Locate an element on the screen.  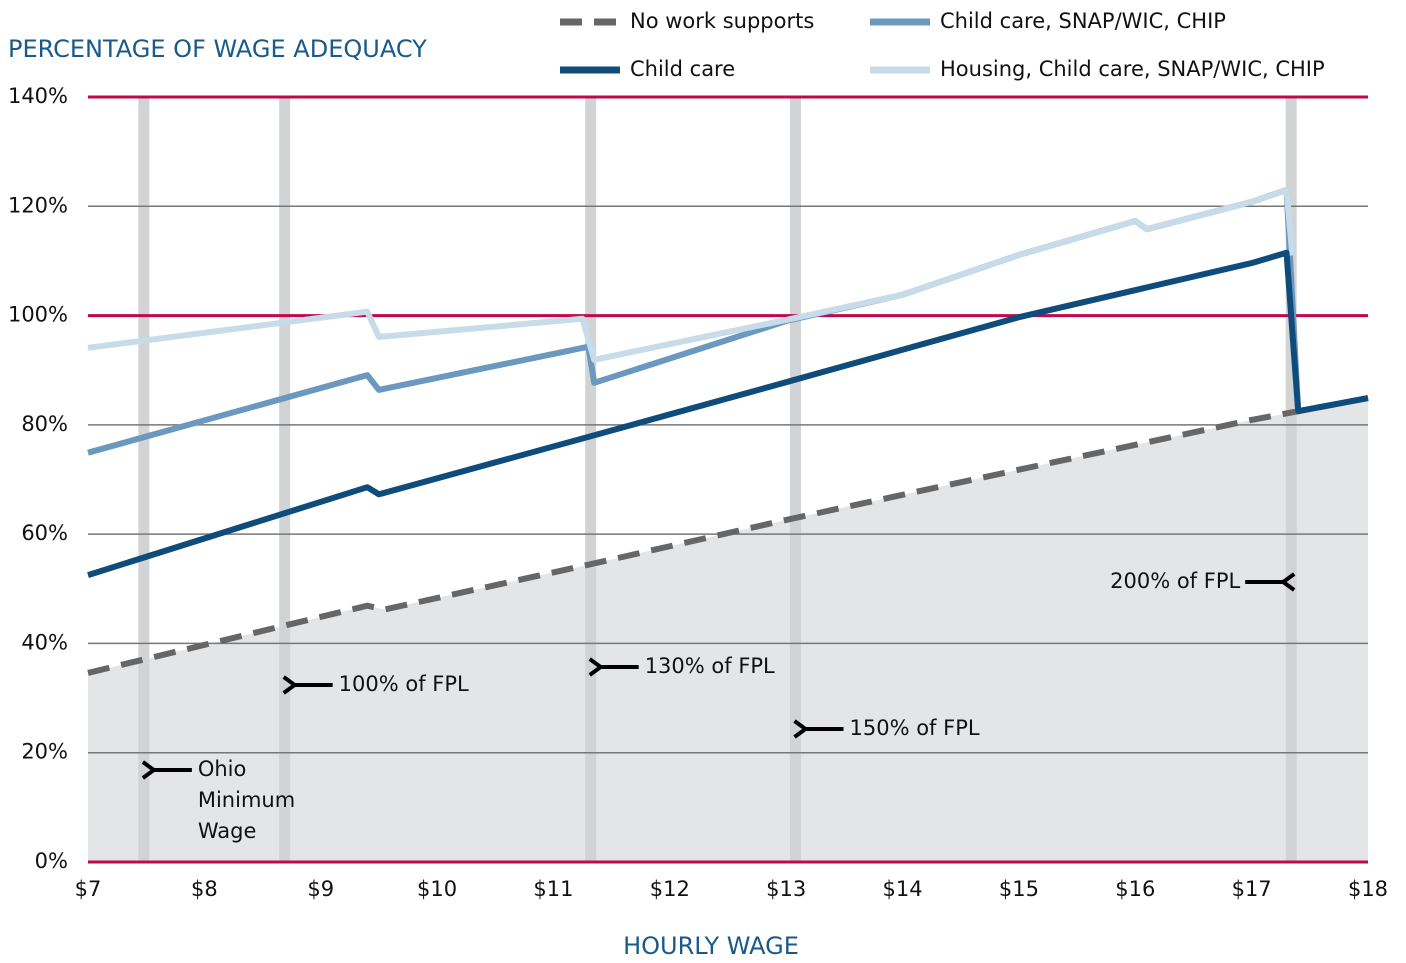
marker-label: 130% of FPL is located at coordinates (710, 666).